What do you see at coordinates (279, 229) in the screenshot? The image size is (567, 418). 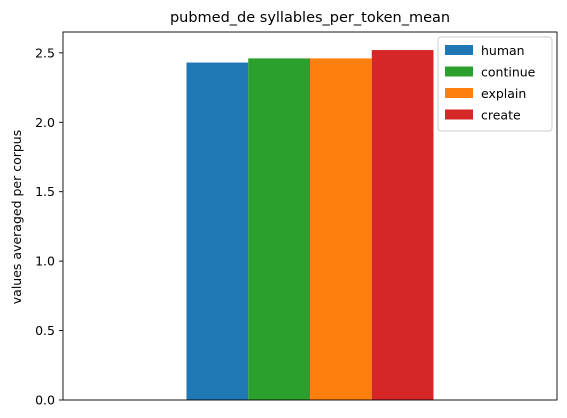 I see `bar-continue` at bounding box center [279, 229].